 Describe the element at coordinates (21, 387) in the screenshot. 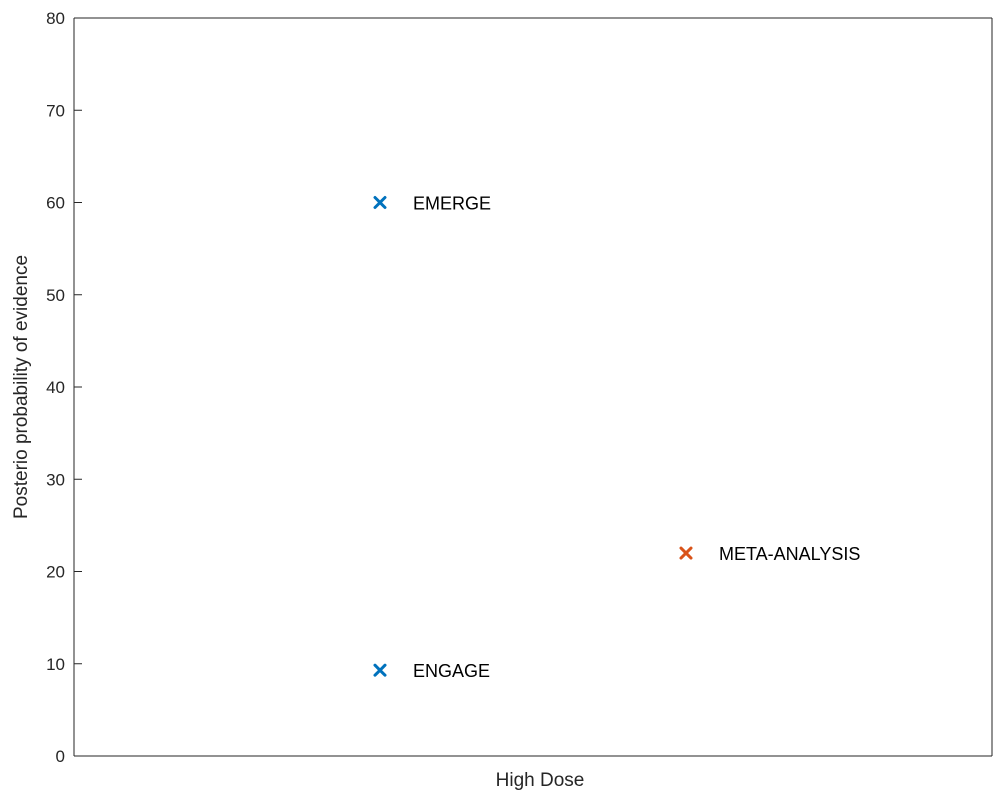

I see `y-axis-label: Posterio probability of evidence` at that location.